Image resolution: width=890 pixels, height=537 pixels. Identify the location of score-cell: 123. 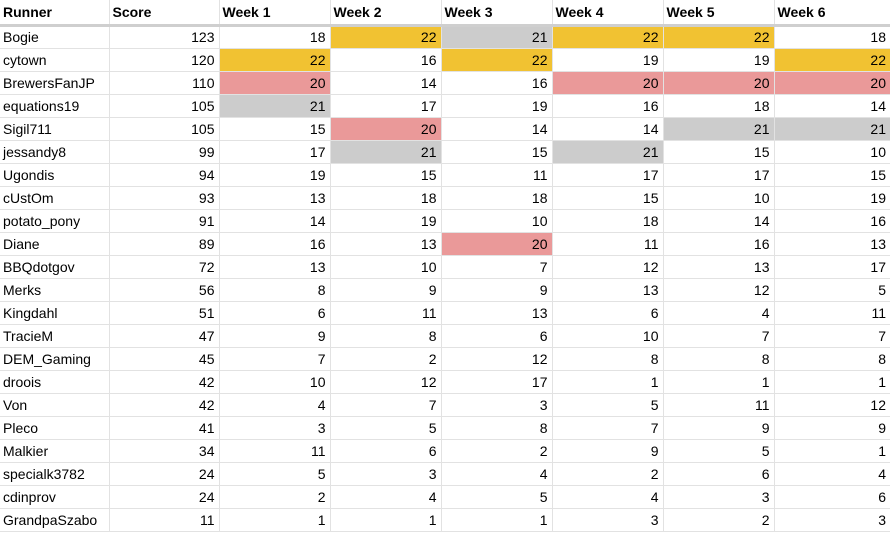
(164, 37).